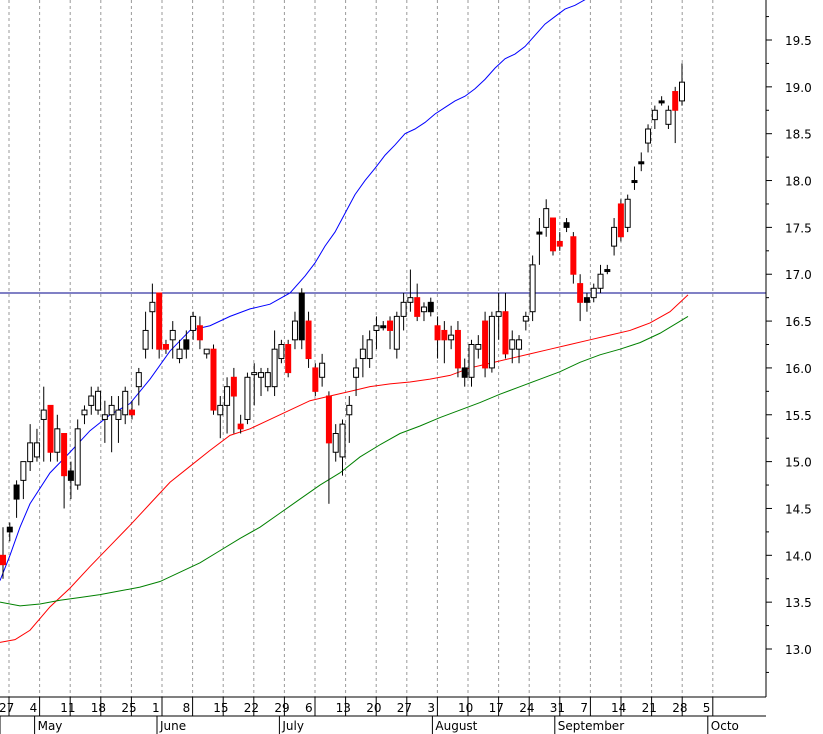 The height and width of the screenshot is (734, 823). I want to click on month-label: May, so click(50, 726).